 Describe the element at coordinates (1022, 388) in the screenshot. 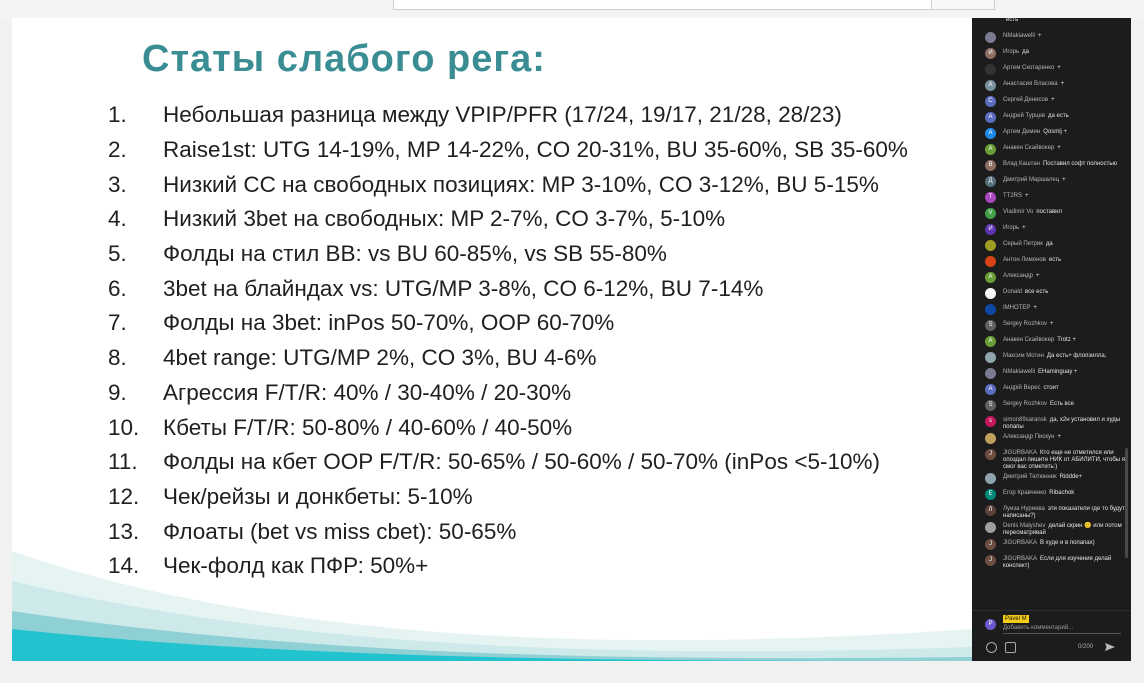

I see `chat-author: Андрій Верес` at that location.